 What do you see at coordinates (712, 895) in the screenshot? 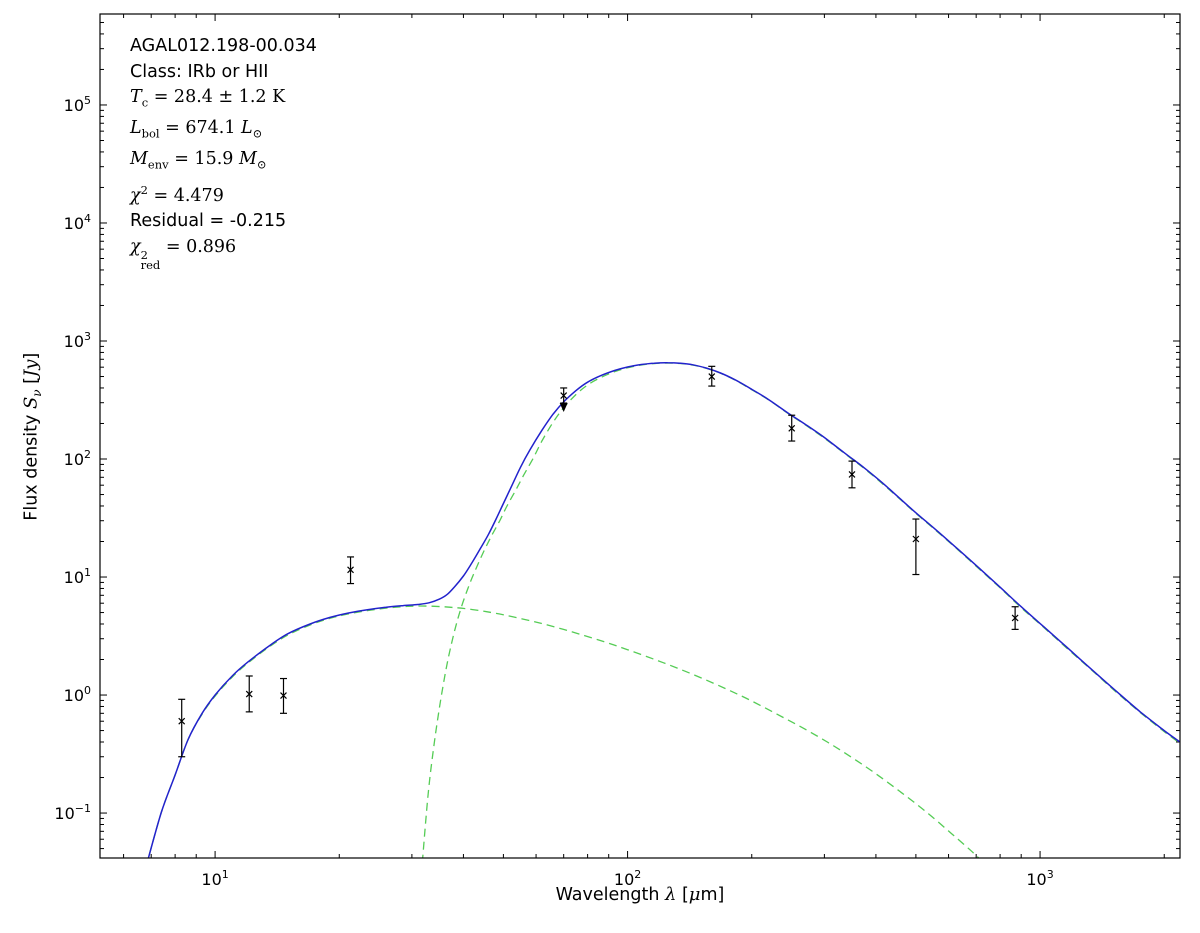
I see `x-label-unit: m]` at bounding box center [712, 895].